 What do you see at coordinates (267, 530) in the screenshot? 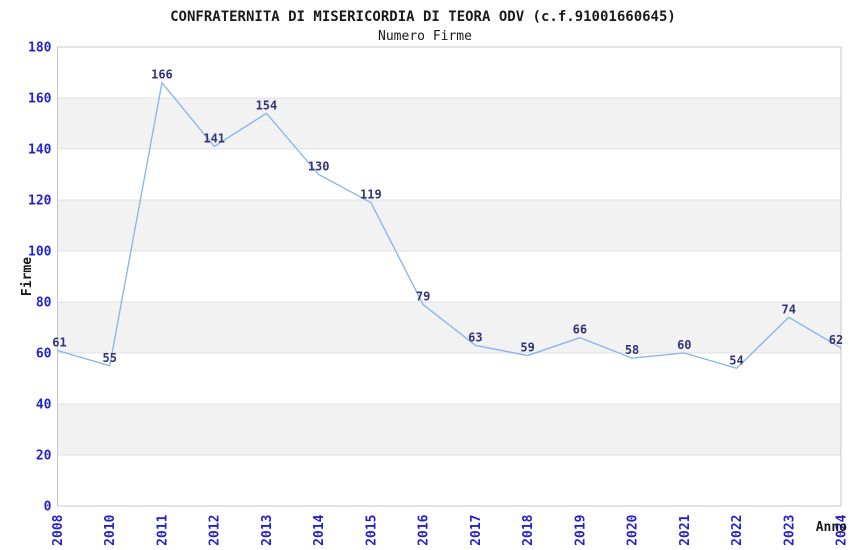
I see `x-tick-label: 2013` at bounding box center [267, 530].